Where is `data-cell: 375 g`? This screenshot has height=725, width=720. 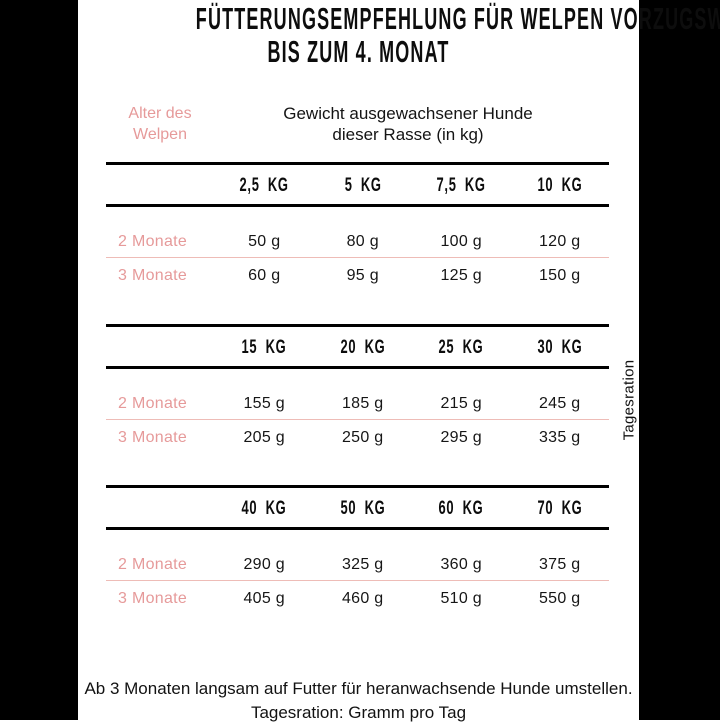 data-cell: 375 g is located at coordinates (559, 564).